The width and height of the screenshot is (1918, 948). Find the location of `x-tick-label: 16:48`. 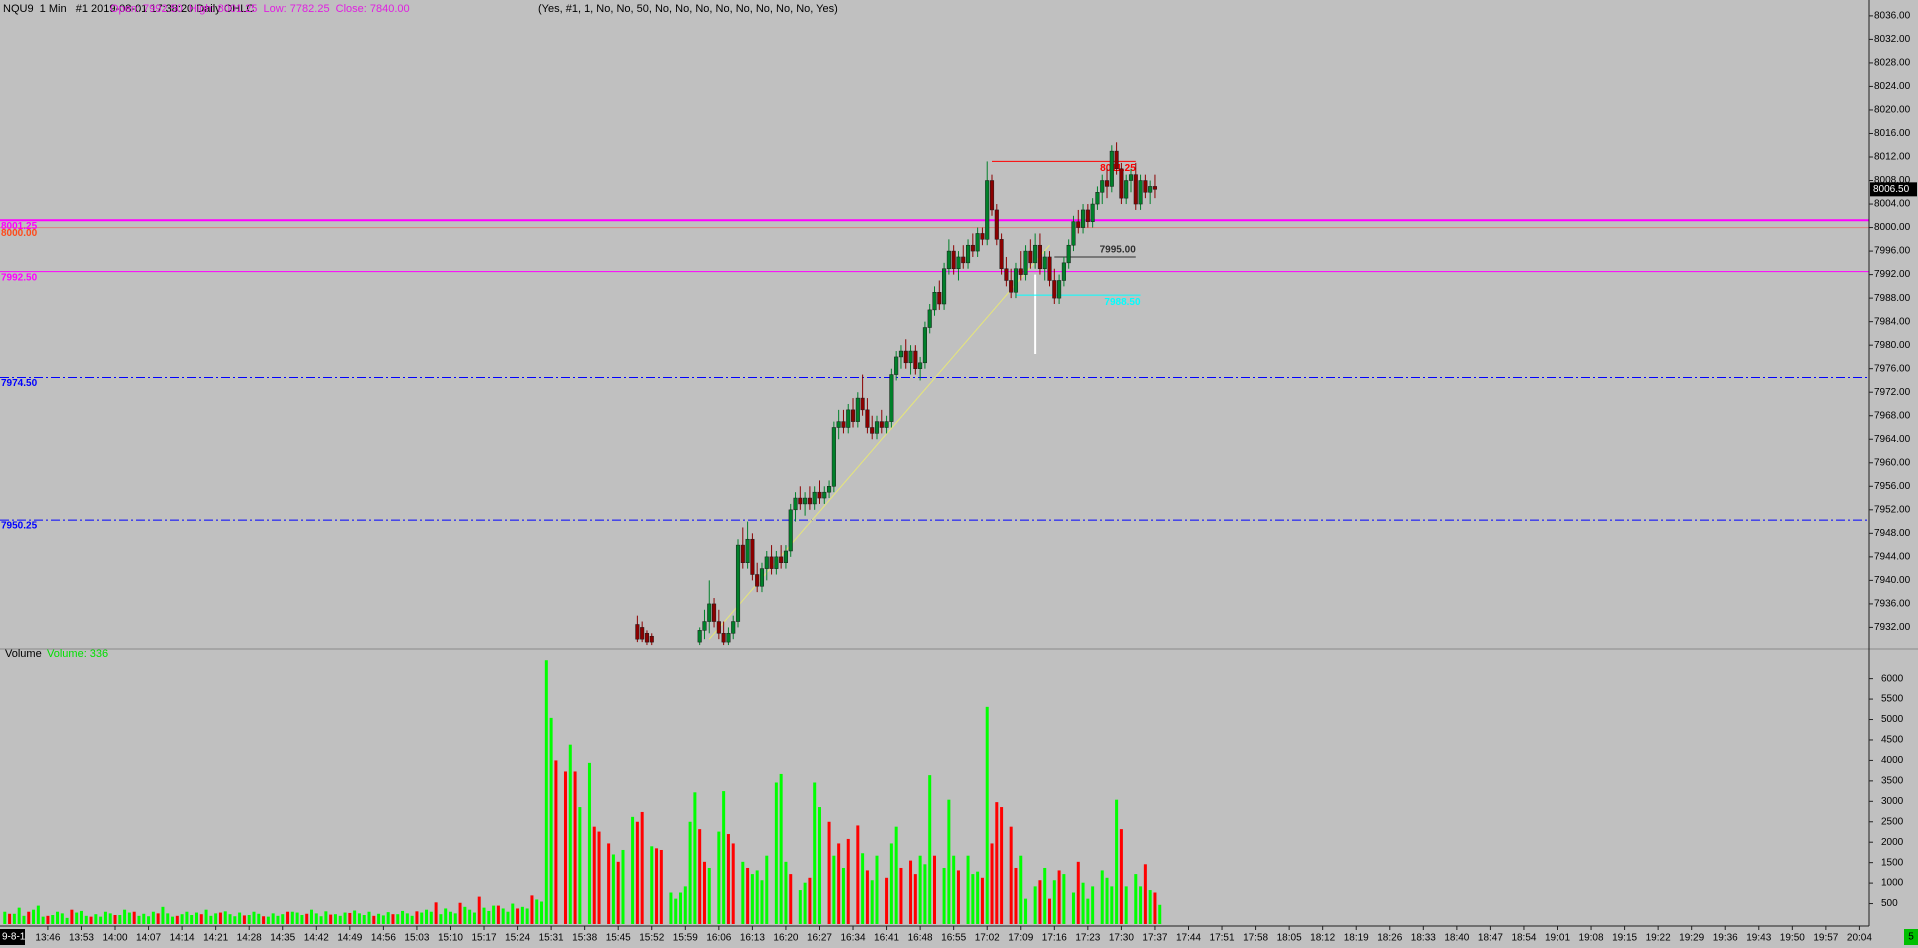

x-tick-label: 16:48 is located at coordinates (920, 938).